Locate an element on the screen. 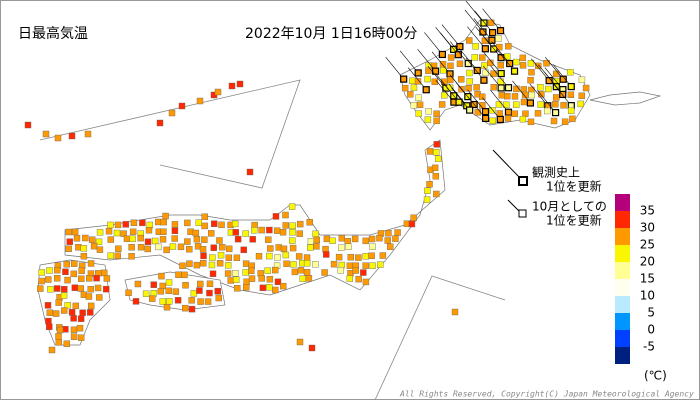  scale-label: 35 is located at coordinates (647, 211).